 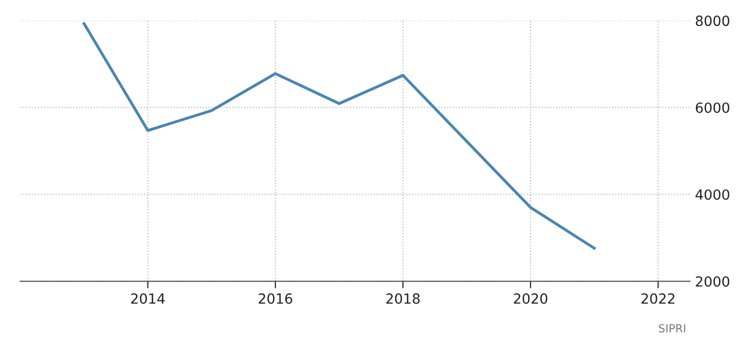 I want to click on y-tick-label: 4000, so click(x=713, y=194).